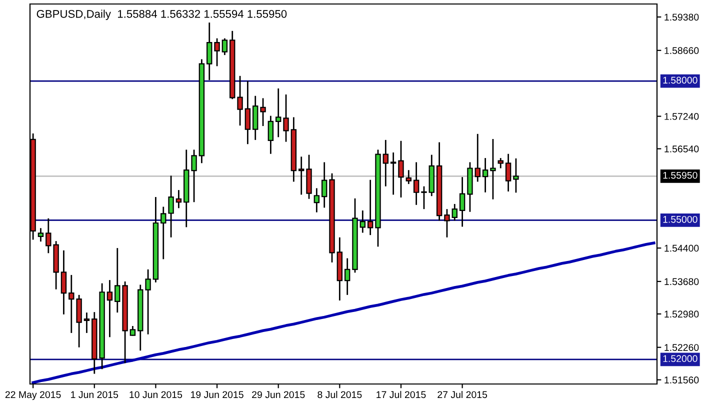  What do you see at coordinates (680, 219) in the screenshot?
I see `ref-line-label: 1.55000` at bounding box center [680, 219].